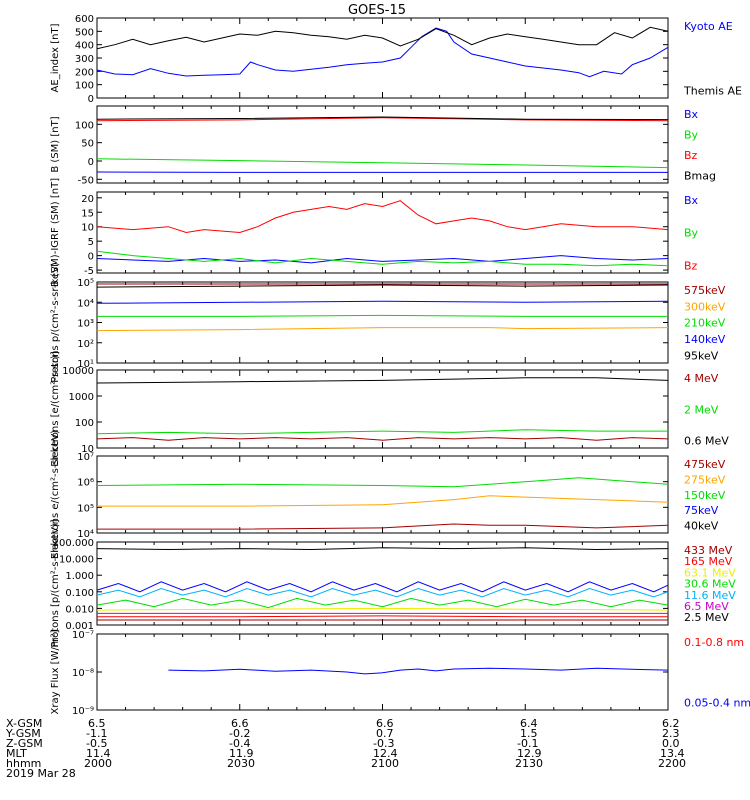 This screenshot has width=750, height=800. I want to click on y-tick-label: 5, so click(91, 242).